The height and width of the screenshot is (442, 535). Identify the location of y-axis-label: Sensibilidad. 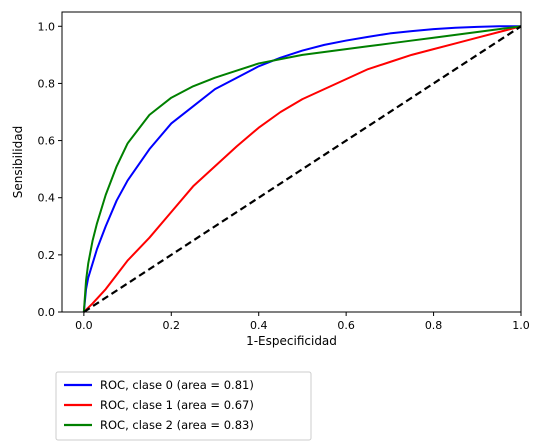
(18, 162).